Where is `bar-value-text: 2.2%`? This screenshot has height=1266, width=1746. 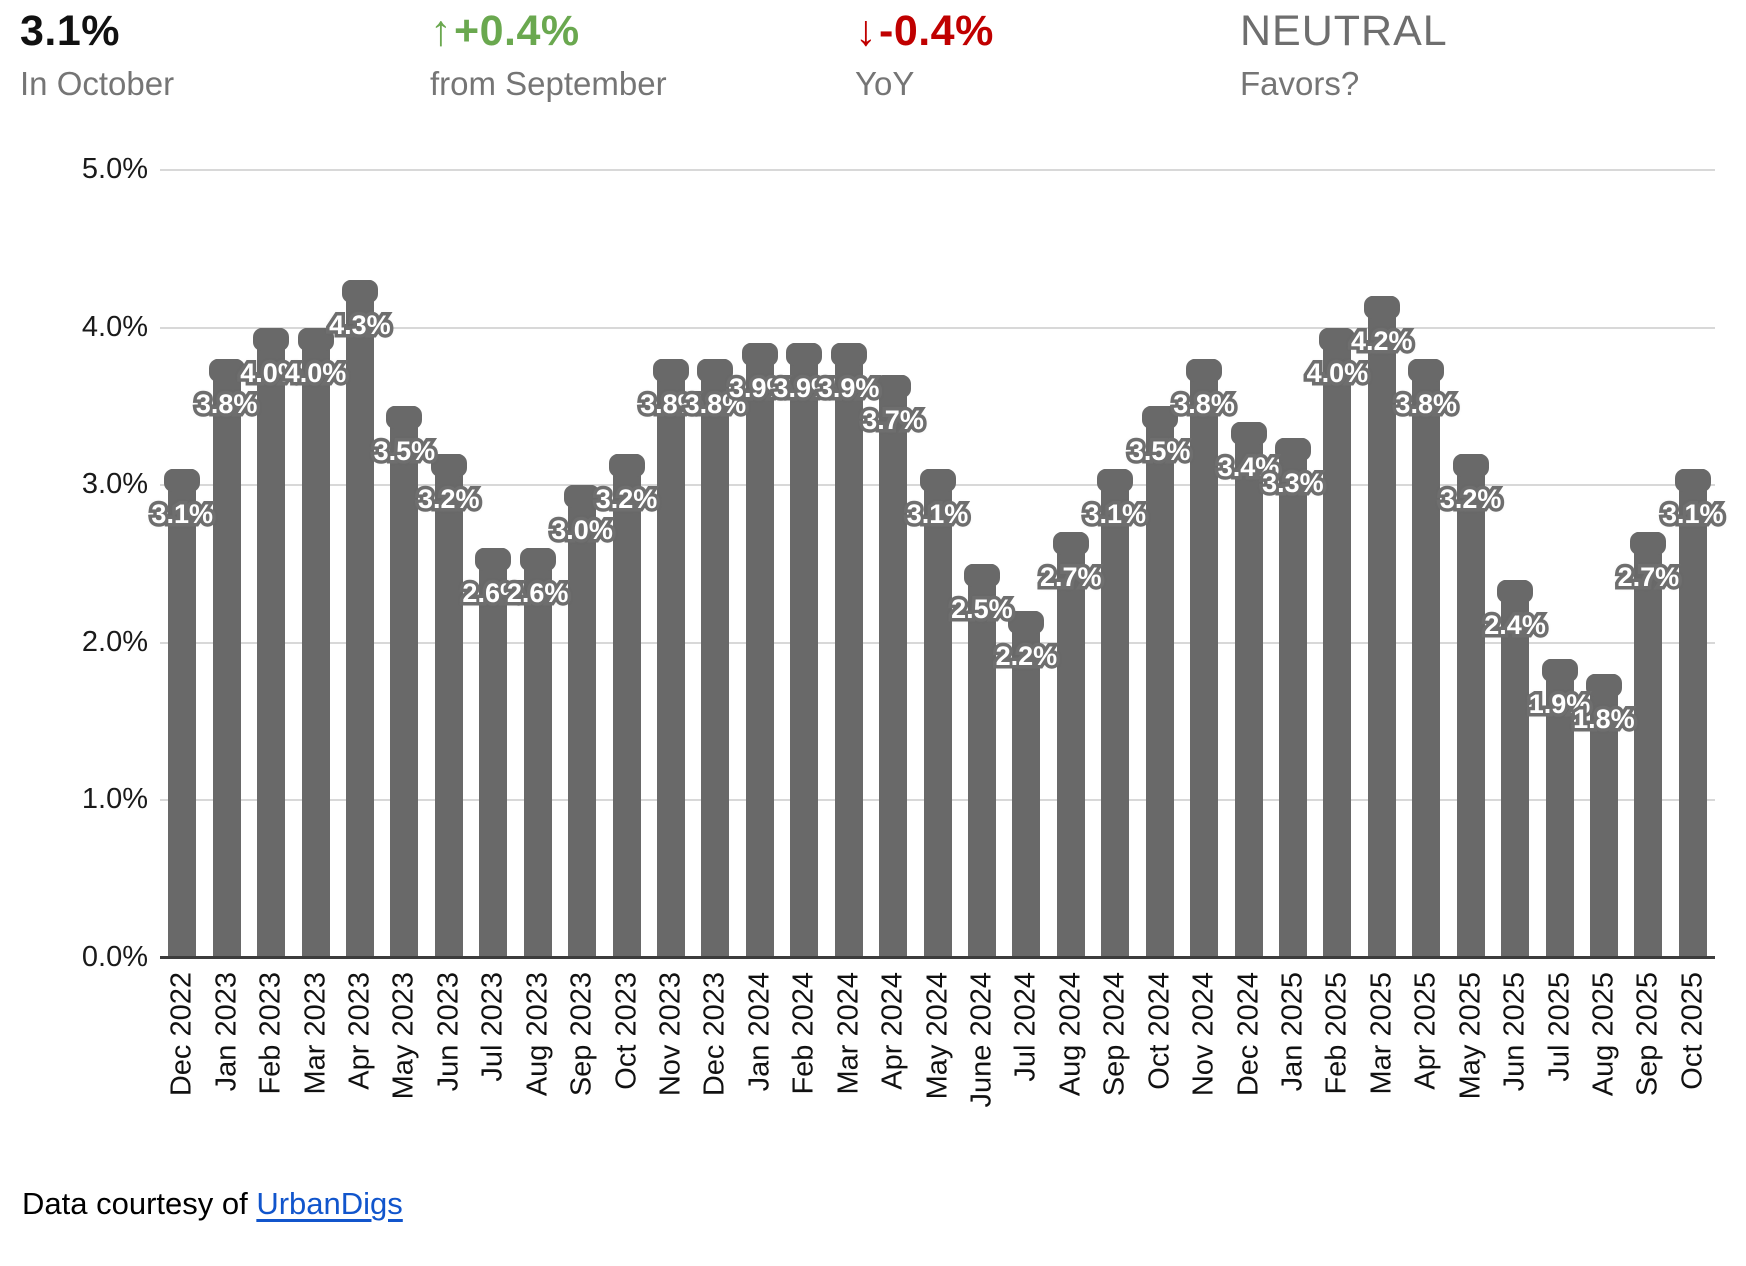
bar-value-text: 2.2% is located at coordinates (1026, 656).